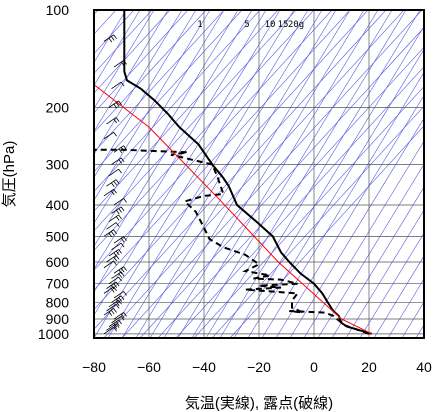 This screenshot has height=412, width=435. What do you see at coordinates (53, 334) in the screenshot?
I see `y-tick-label: 1000` at bounding box center [53, 334].